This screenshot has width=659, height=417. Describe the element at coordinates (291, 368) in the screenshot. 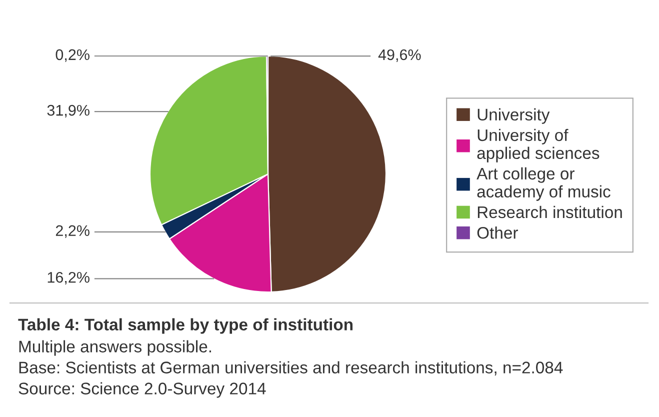

I see `text: Base: Scientists at German universities and research institutions, n=2.084` at that location.